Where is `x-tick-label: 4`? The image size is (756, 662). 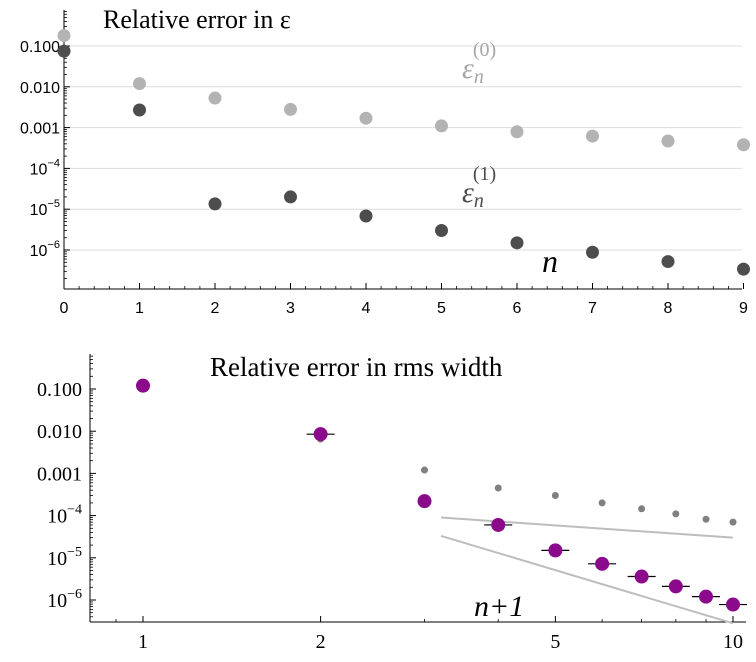
x-tick-label: 4 is located at coordinates (366, 308).